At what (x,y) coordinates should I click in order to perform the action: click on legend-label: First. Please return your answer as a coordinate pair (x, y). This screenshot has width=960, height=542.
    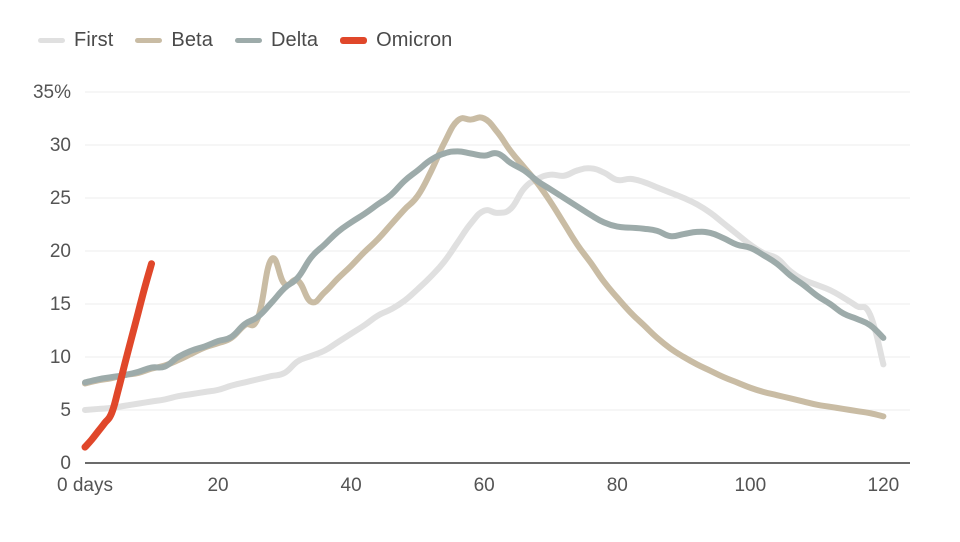
    Looking at the image, I should click on (94, 40).